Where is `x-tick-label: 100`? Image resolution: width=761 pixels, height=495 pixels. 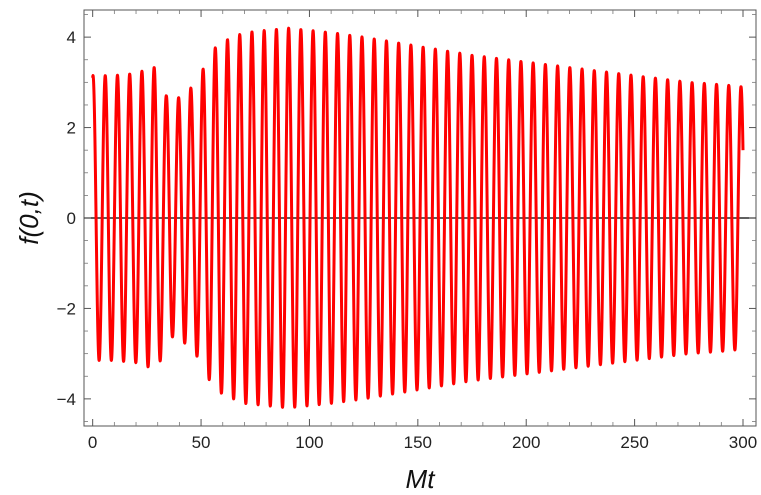
x-tick-label: 100 is located at coordinates (309, 442).